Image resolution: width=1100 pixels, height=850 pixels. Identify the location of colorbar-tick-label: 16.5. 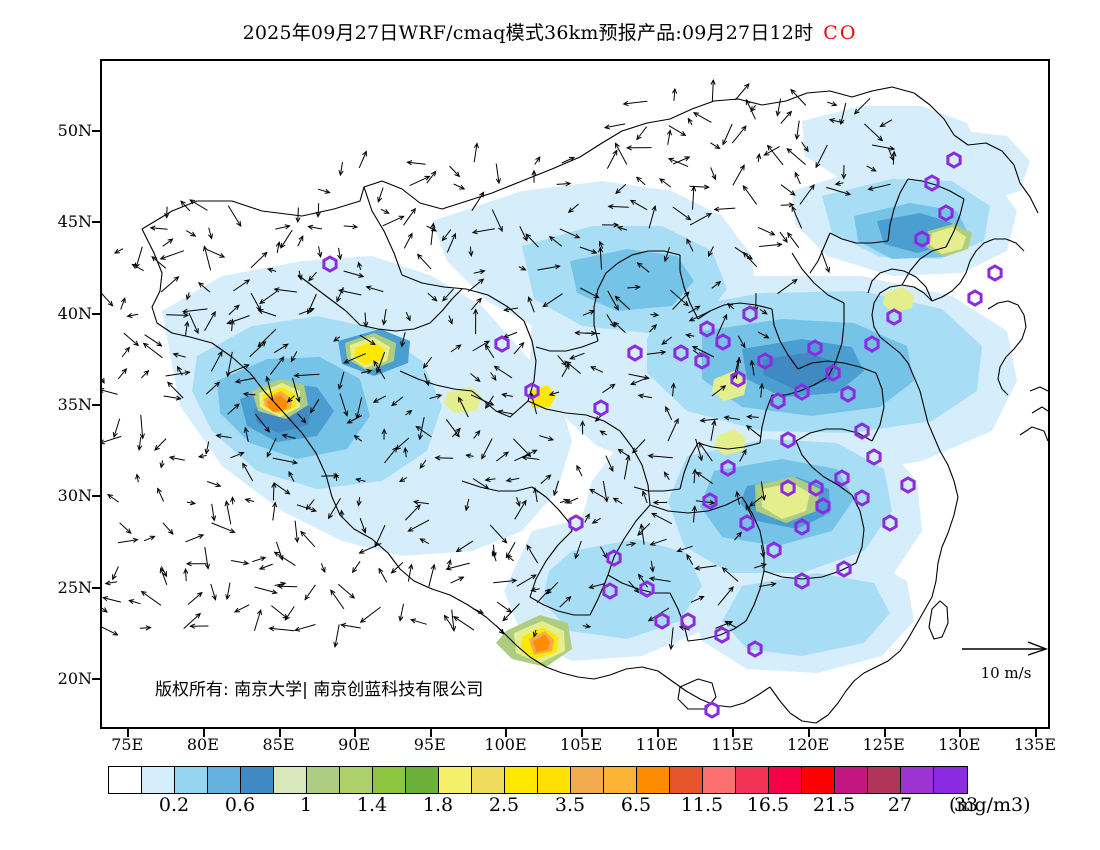
(768, 805).